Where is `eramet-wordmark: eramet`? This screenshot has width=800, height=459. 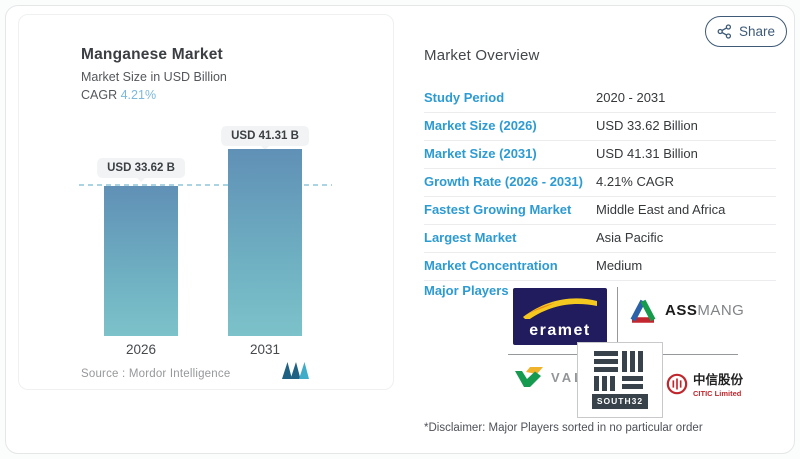
eramet-wordmark: eramet is located at coordinates (560, 330).